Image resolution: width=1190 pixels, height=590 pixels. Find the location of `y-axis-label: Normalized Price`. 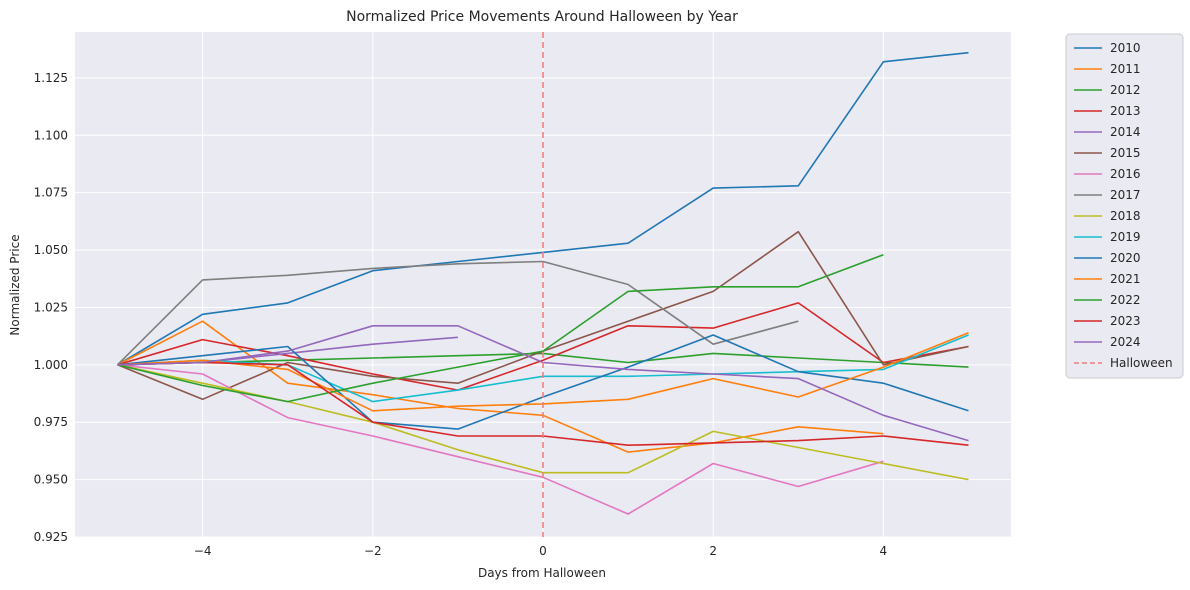

y-axis-label: Normalized Price is located at coordinates (15, 284).